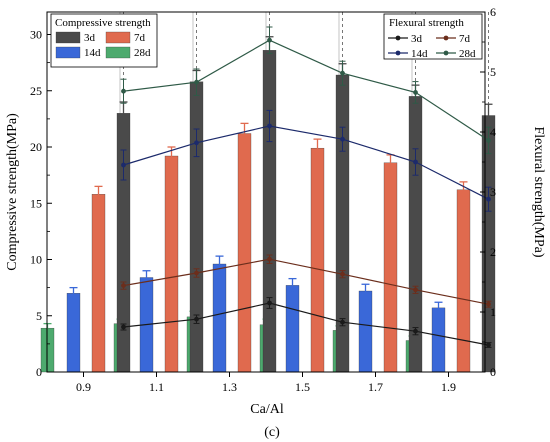 The height and width of the screenshot is (442, 550). What do you see at coordinates (269, 40) in the screenshot?
I see `point-28d-1.3` at bounding box center [269, 40].